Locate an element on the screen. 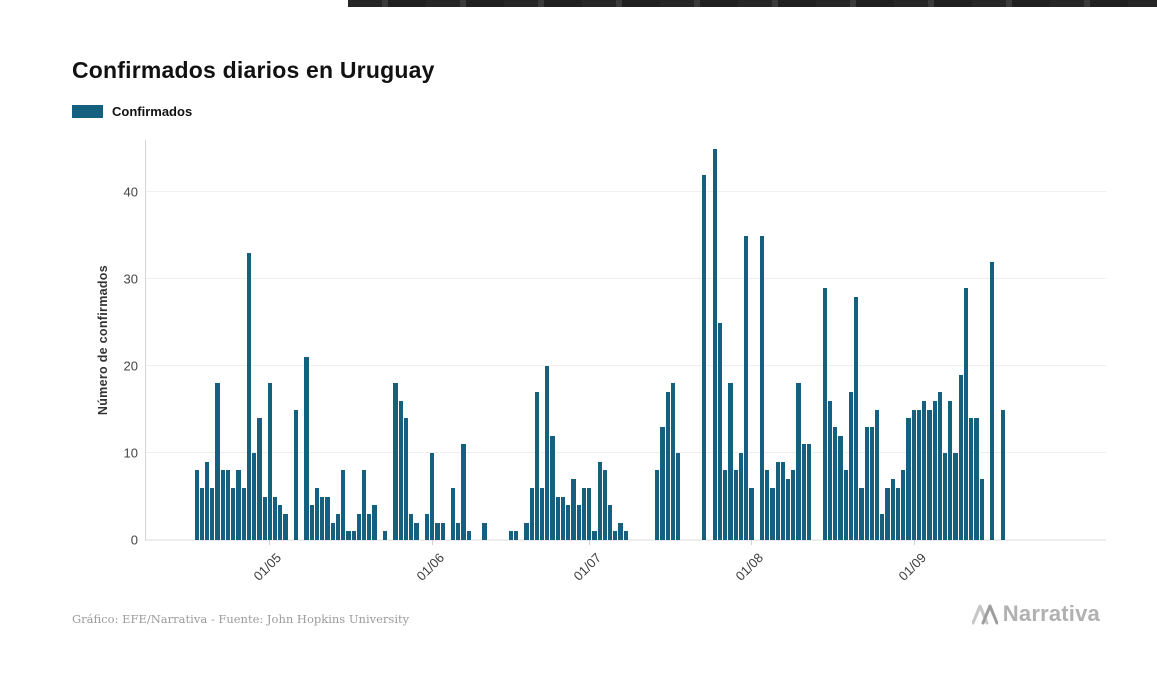 The image size is (1157, 674). narrativa-logo-icon is located at coordinates (984, 614).